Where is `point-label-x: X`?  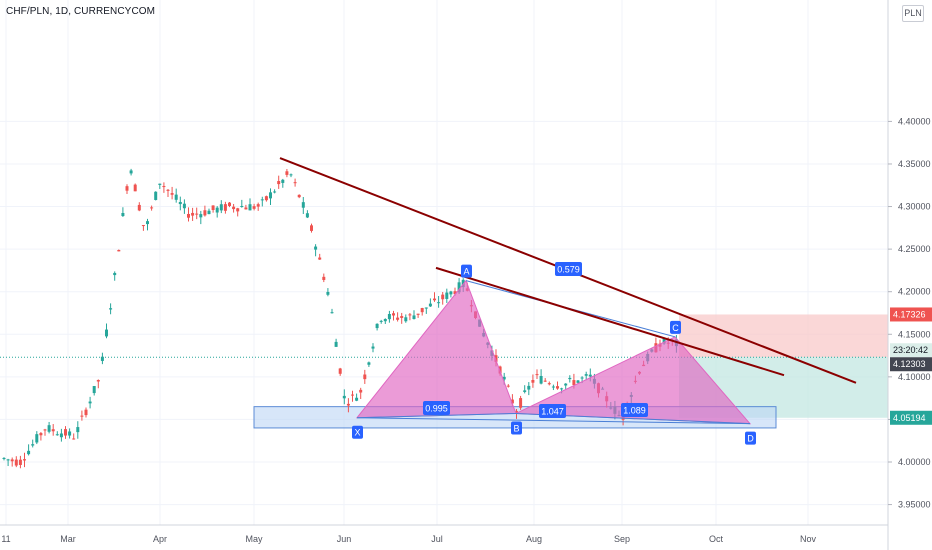 point-label-x: X is located at coordinates (357, 433).